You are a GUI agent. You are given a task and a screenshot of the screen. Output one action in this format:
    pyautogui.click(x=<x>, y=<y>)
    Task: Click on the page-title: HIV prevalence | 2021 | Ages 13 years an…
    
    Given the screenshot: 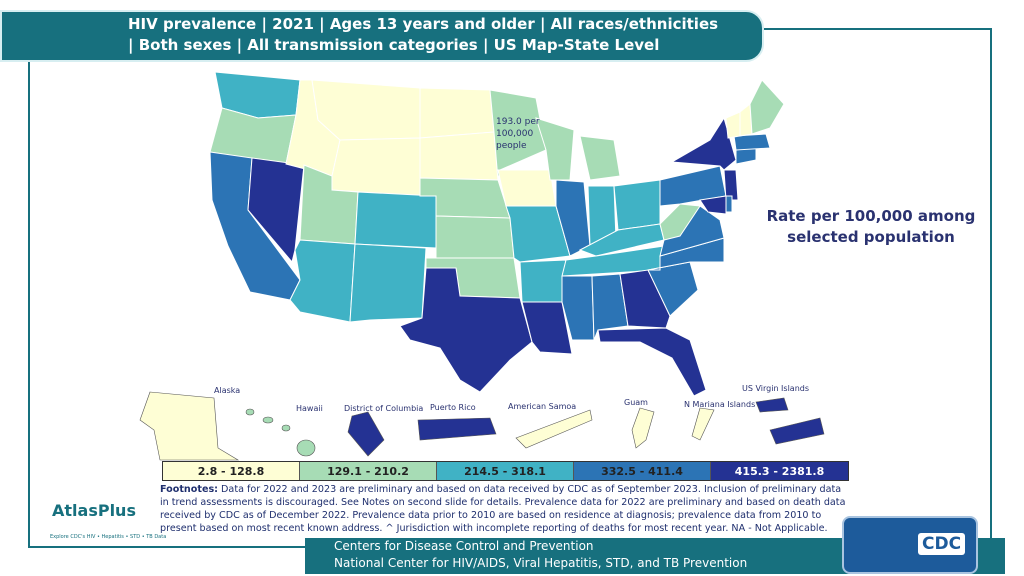 What is the action you would take?
    pyautogui.click(x=438, y=35)
    